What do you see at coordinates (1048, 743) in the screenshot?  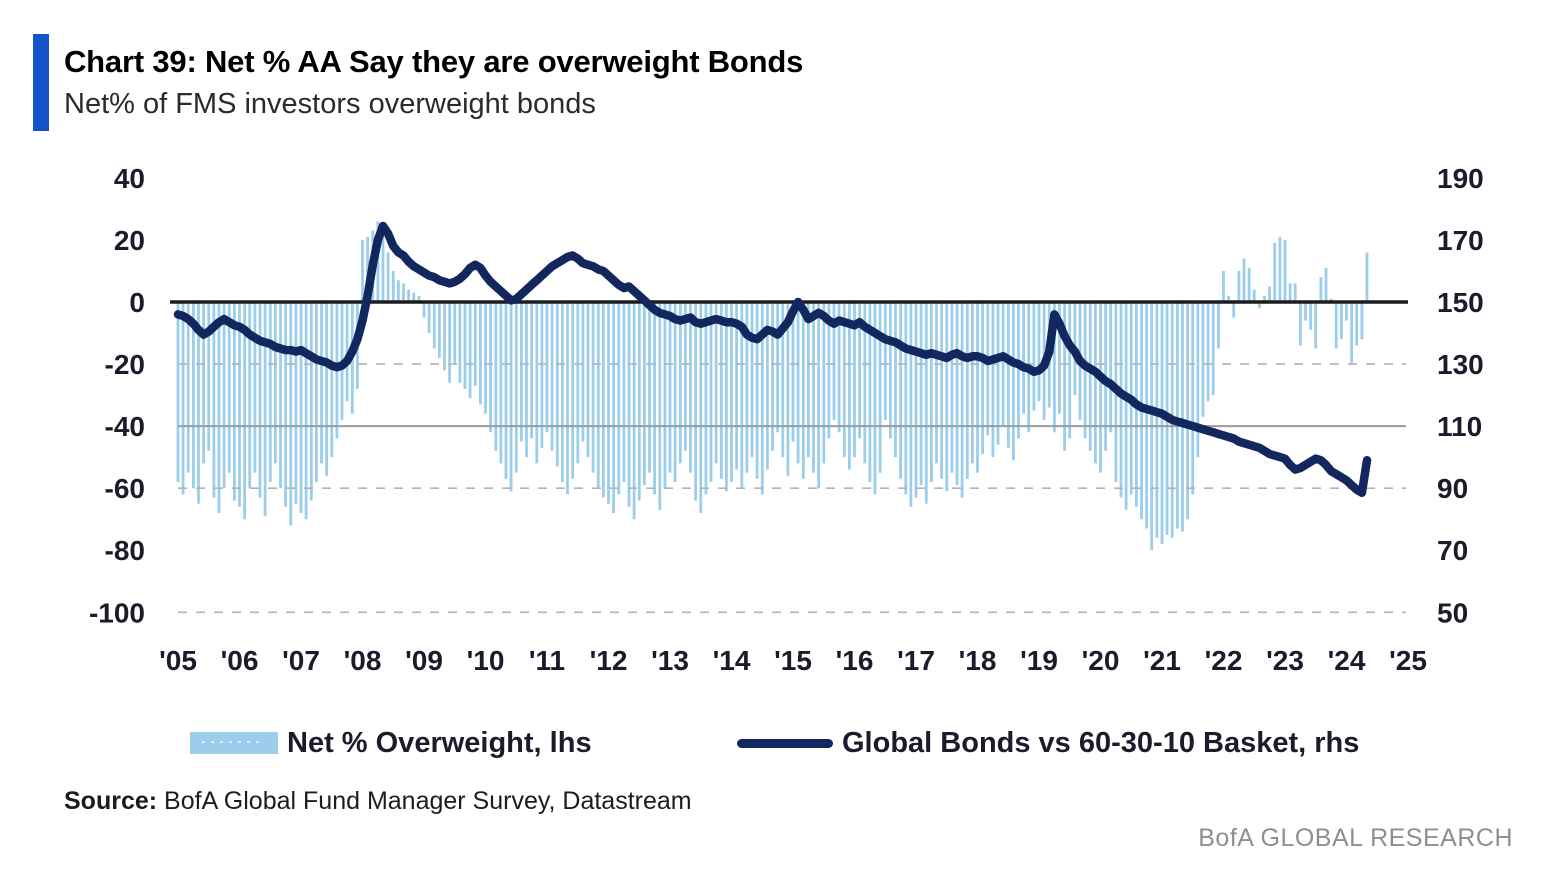 I see `legend-item-line: Global Bonds vs 60-30-10 Basket, rhs` at bounding box center [1048, 743].